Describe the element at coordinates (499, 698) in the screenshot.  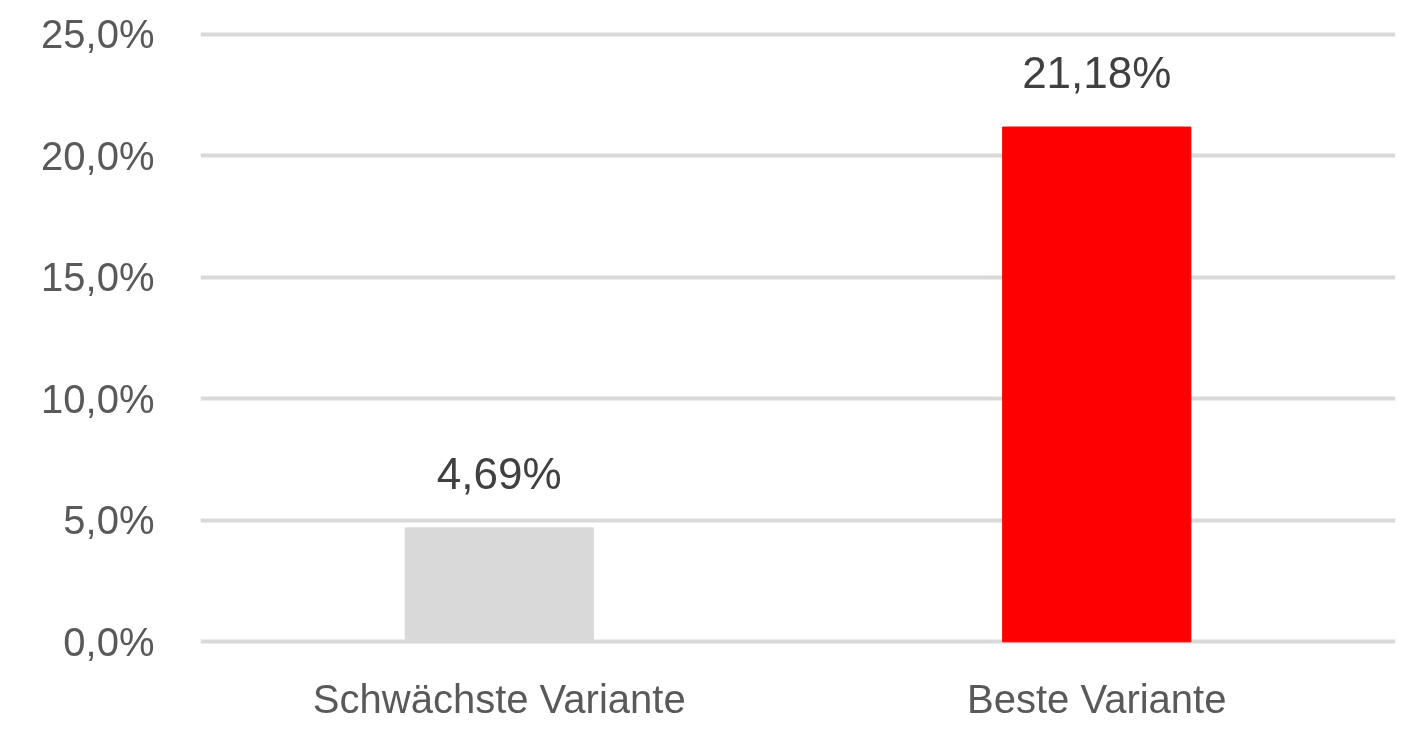
I see `x-tick-label: Schwächste Variante` at that location.